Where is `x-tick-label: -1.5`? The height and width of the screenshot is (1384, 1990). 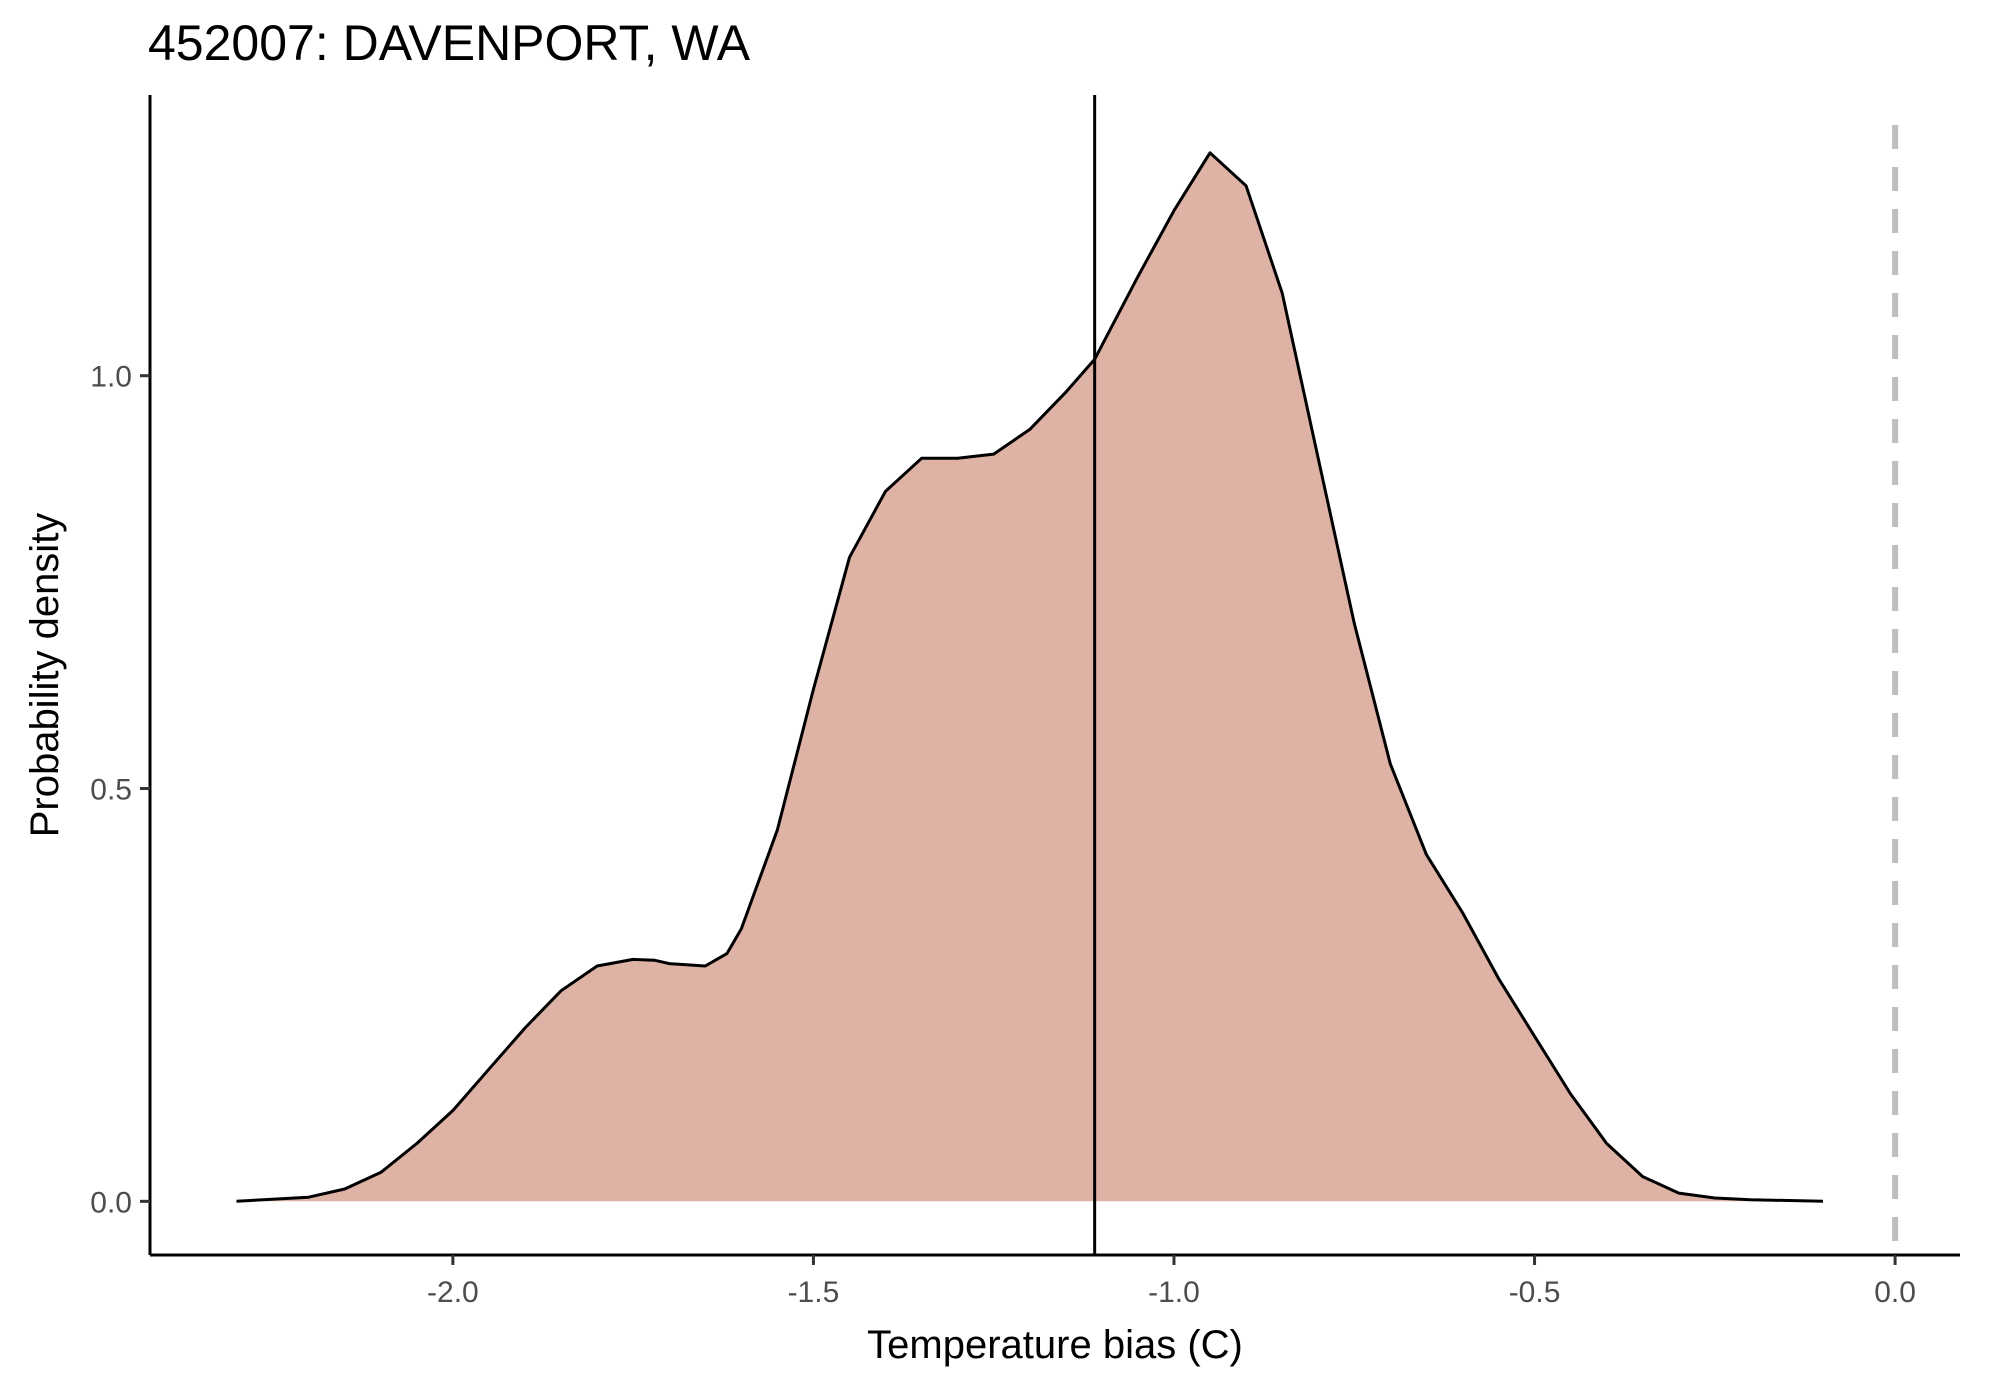 x-tick-label: -1.5 is located at coordinates (814, 1292).